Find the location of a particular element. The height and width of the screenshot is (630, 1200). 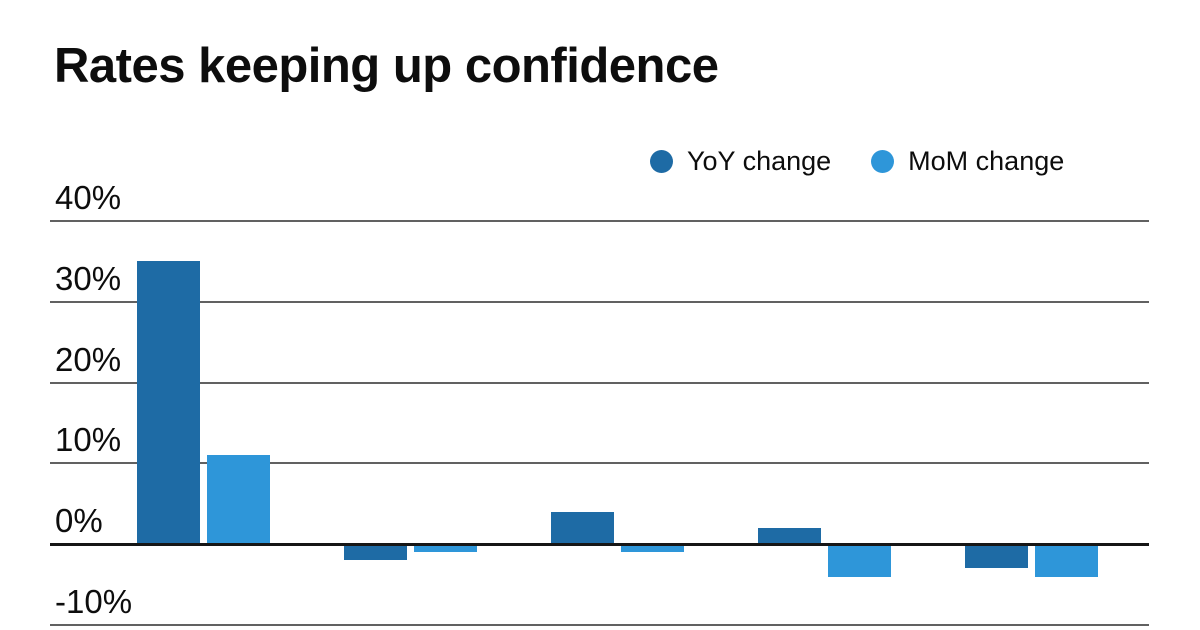

legend-item-label: MoM change is located at coordinates (986, 161).